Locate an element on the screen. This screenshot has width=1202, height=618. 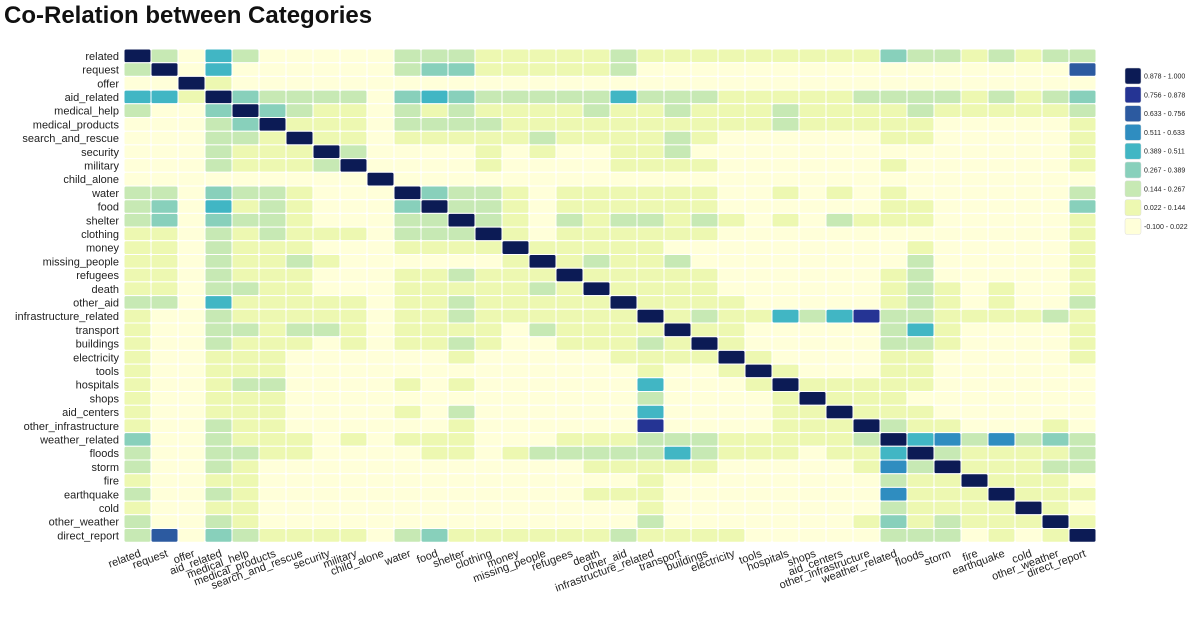
x-tick-label: water is located at coordinates (397, 558).